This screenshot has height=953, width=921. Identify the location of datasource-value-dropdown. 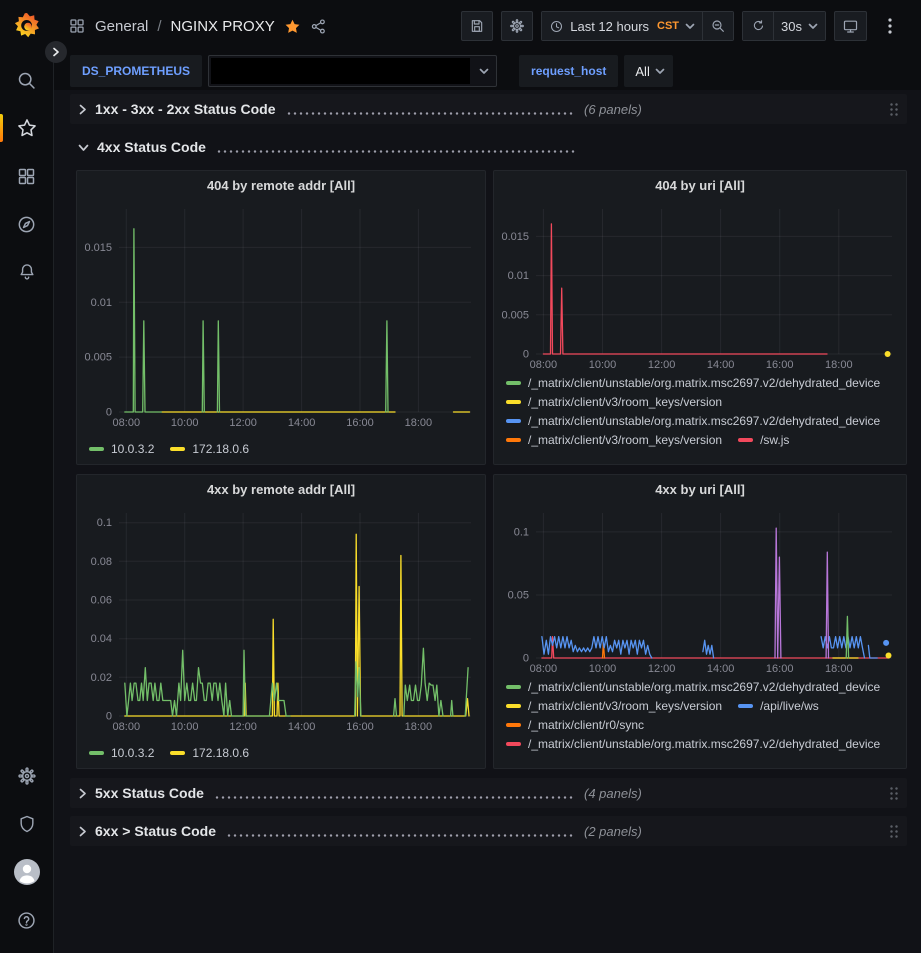
(353, 71).